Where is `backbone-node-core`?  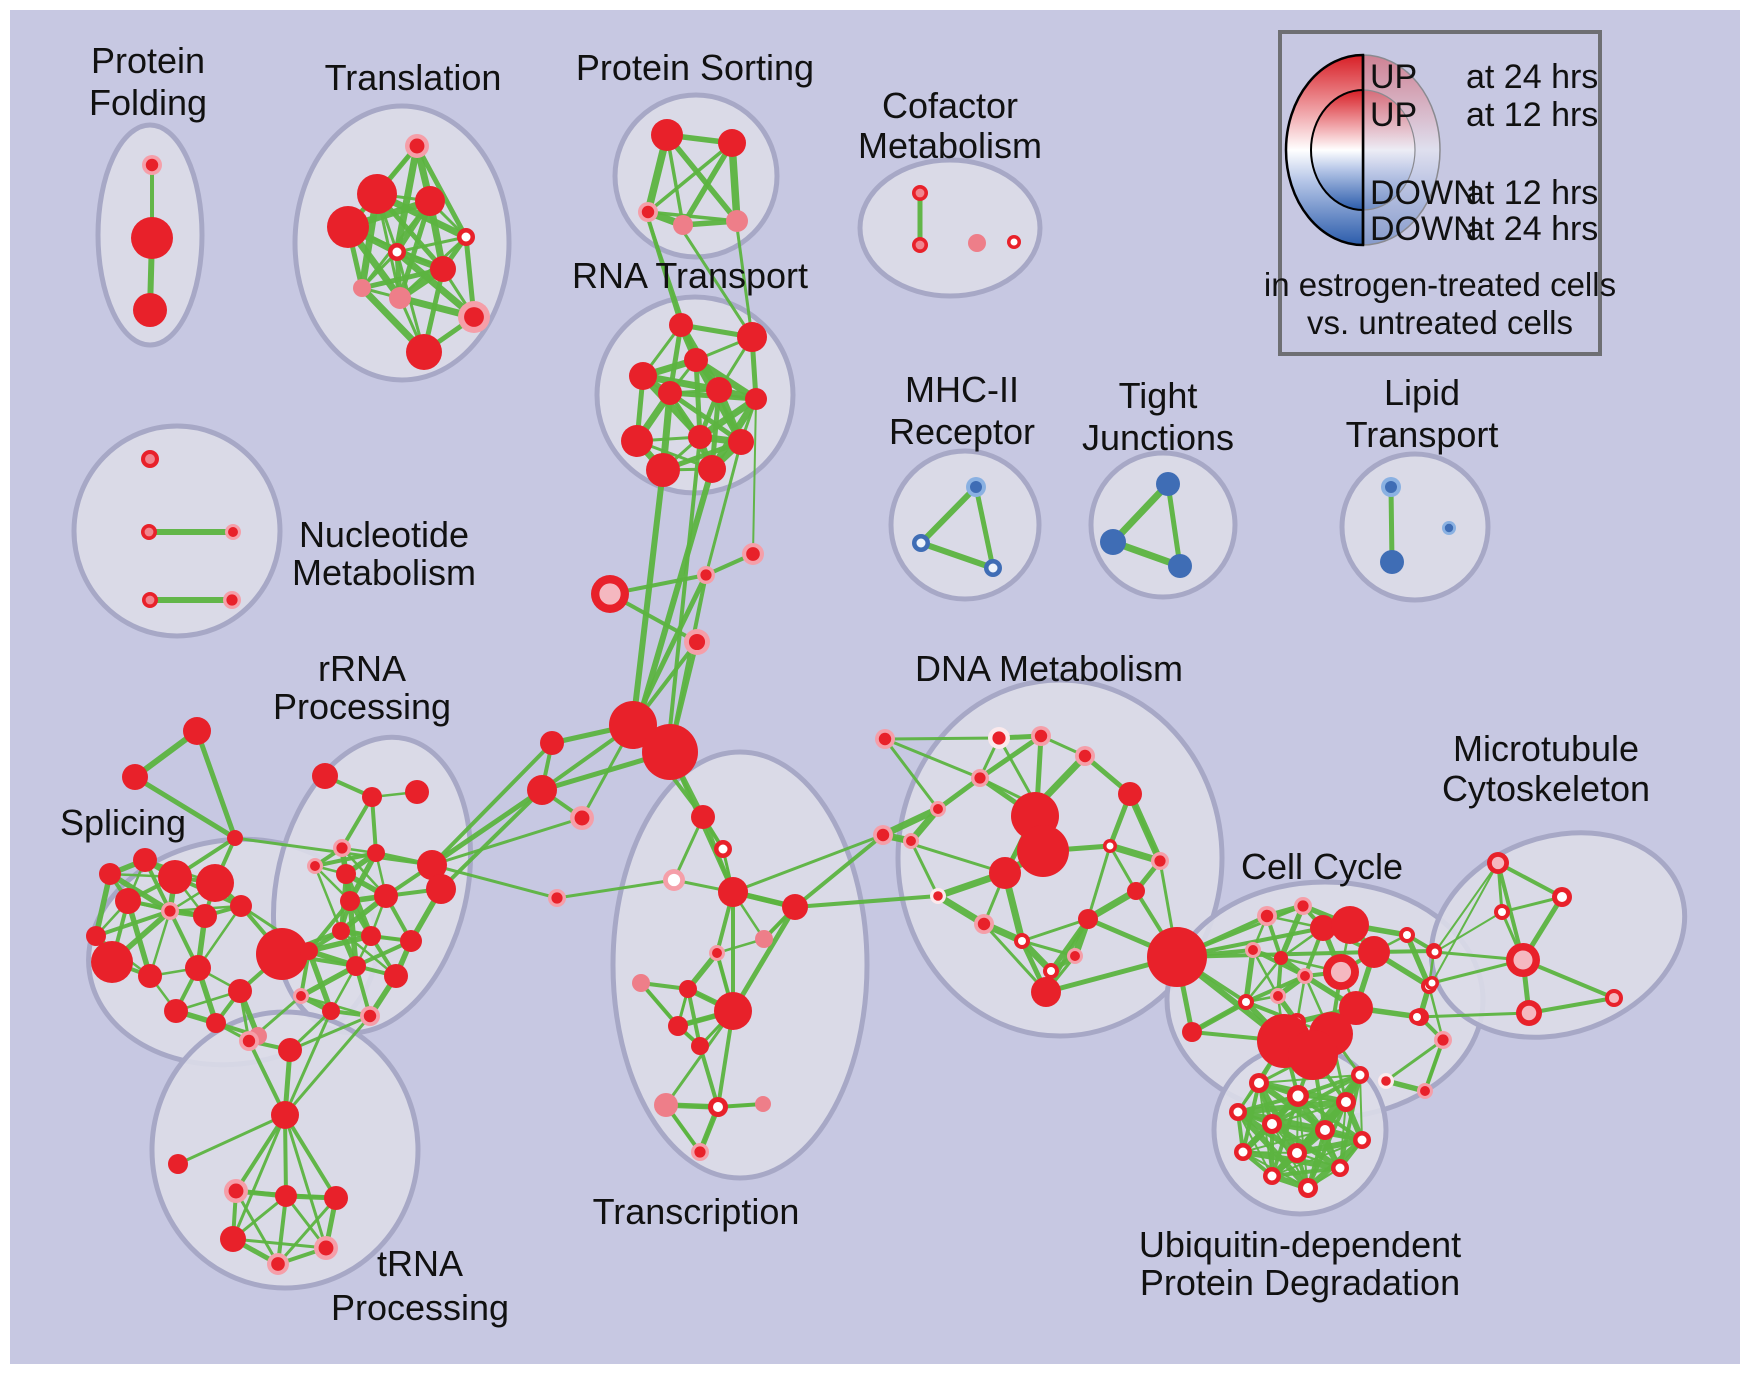 backbone-node-core is located at coordinates (706, 575).